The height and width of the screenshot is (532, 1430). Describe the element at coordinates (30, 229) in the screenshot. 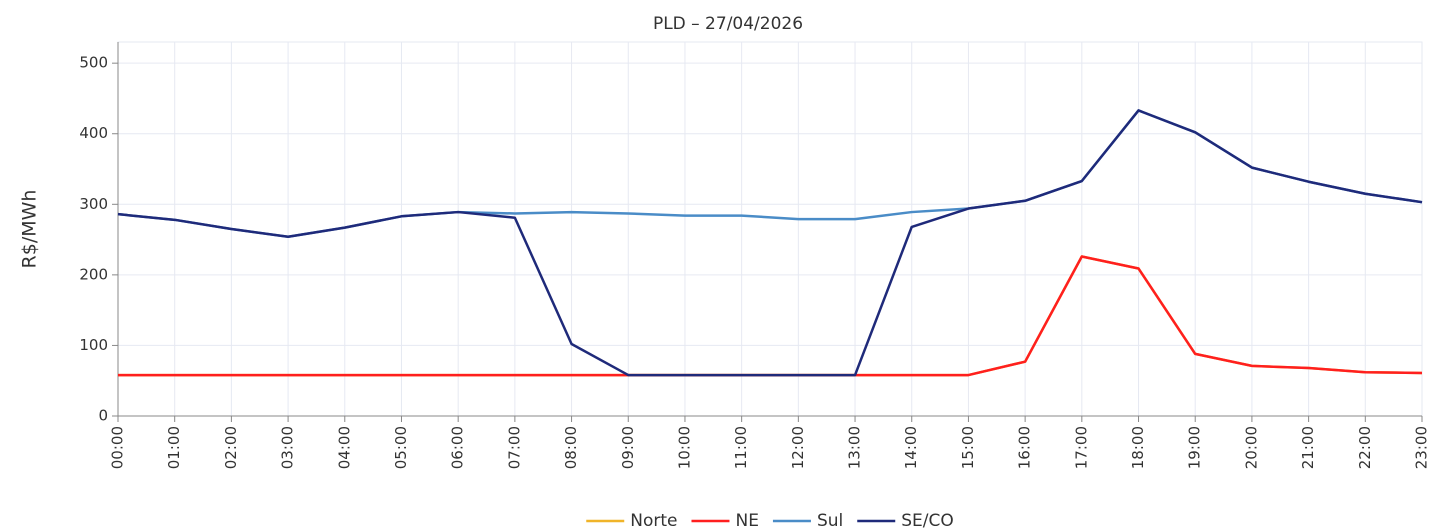

I see `y-axis-label: R$/MWh` at that location.